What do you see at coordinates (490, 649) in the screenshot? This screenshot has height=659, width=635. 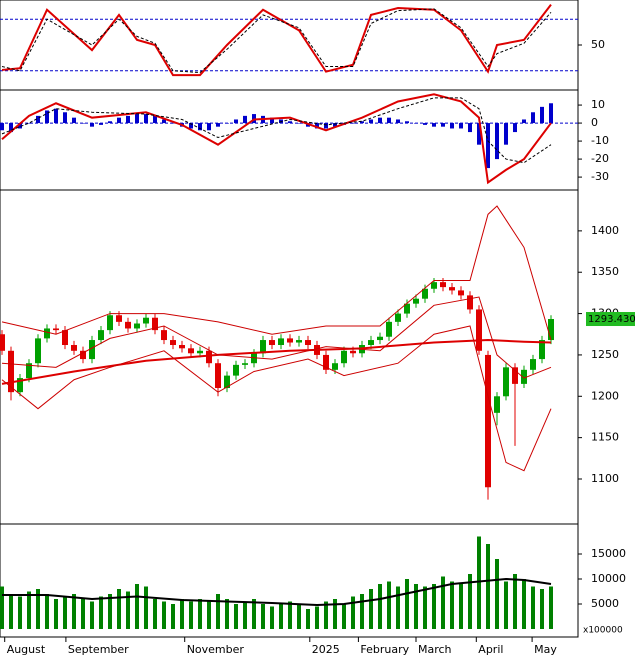 I see `x-tick-label: April` at bounding box center [490, 649].